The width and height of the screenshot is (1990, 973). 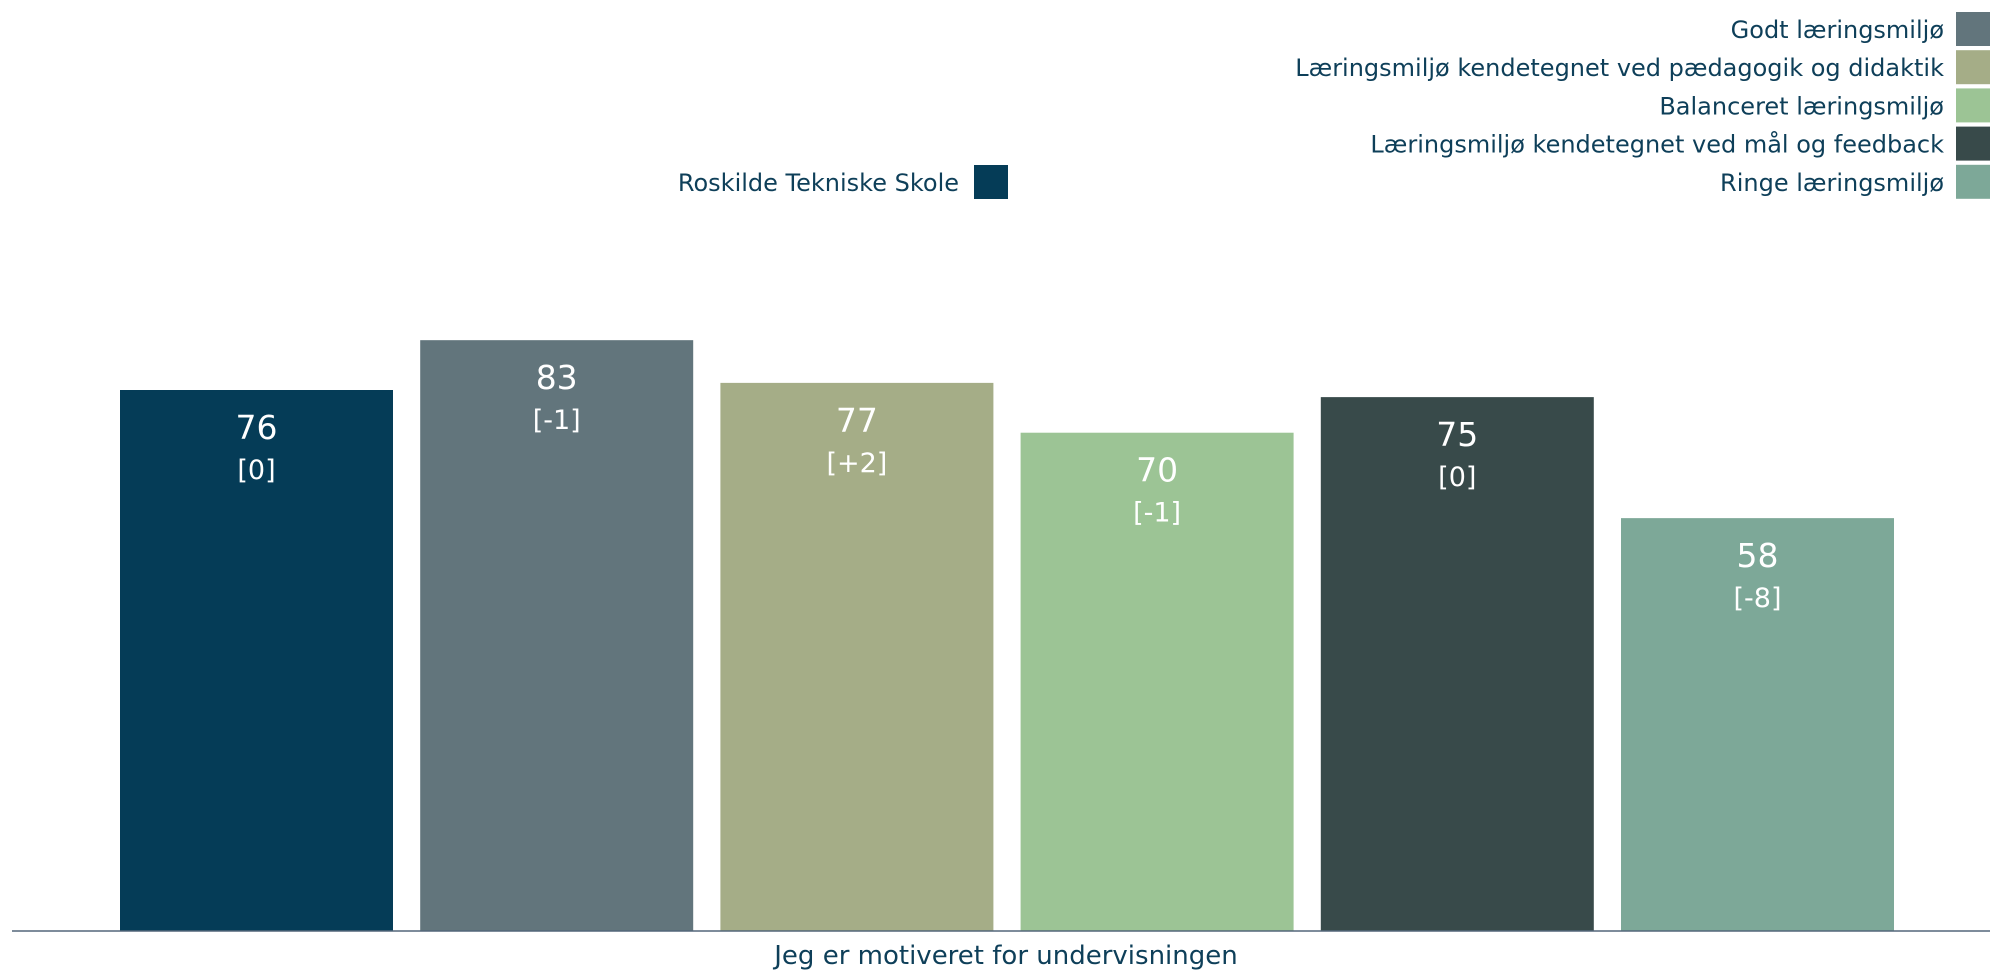 What do you see at coordinates (857, 420) in the screenshot?
I see `bar-value-label: 77` at bounding box center [857, 420].